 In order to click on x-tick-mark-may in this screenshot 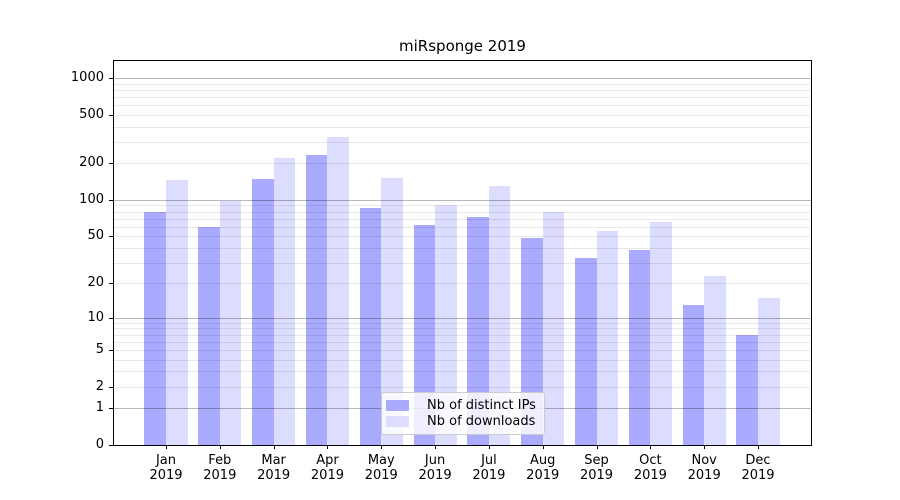, I will do `click(382, 447)`.